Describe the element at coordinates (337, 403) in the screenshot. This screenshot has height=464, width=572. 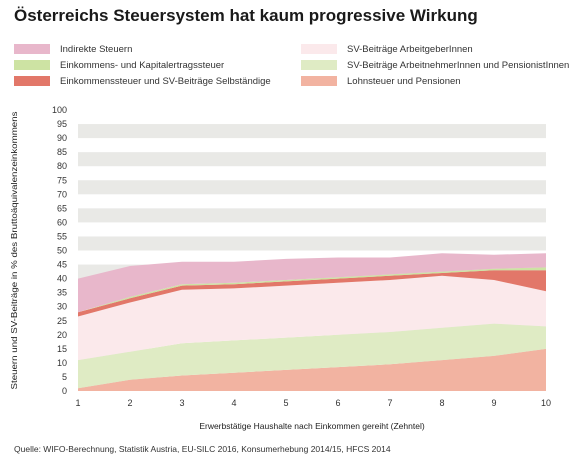
I see `x-tick-label: 6` at that location.